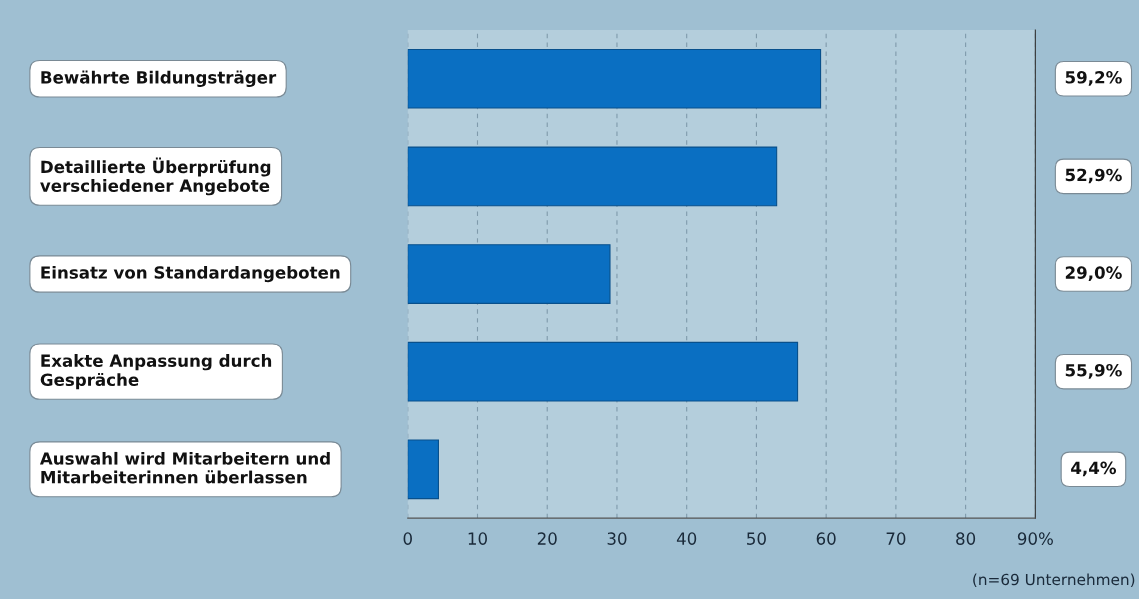 This screenshot has width=1139, height=599. What do you see at coordinates (190, 274) in the screenshot?
I see `y-tick-label: Einsatz von Standardangeboten` at bounding box center [190, 274].